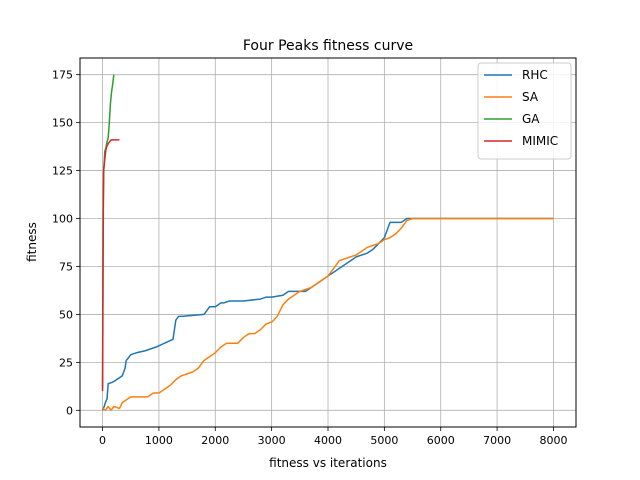  I want to click on y-tick-label: 175, so click(62, 75).